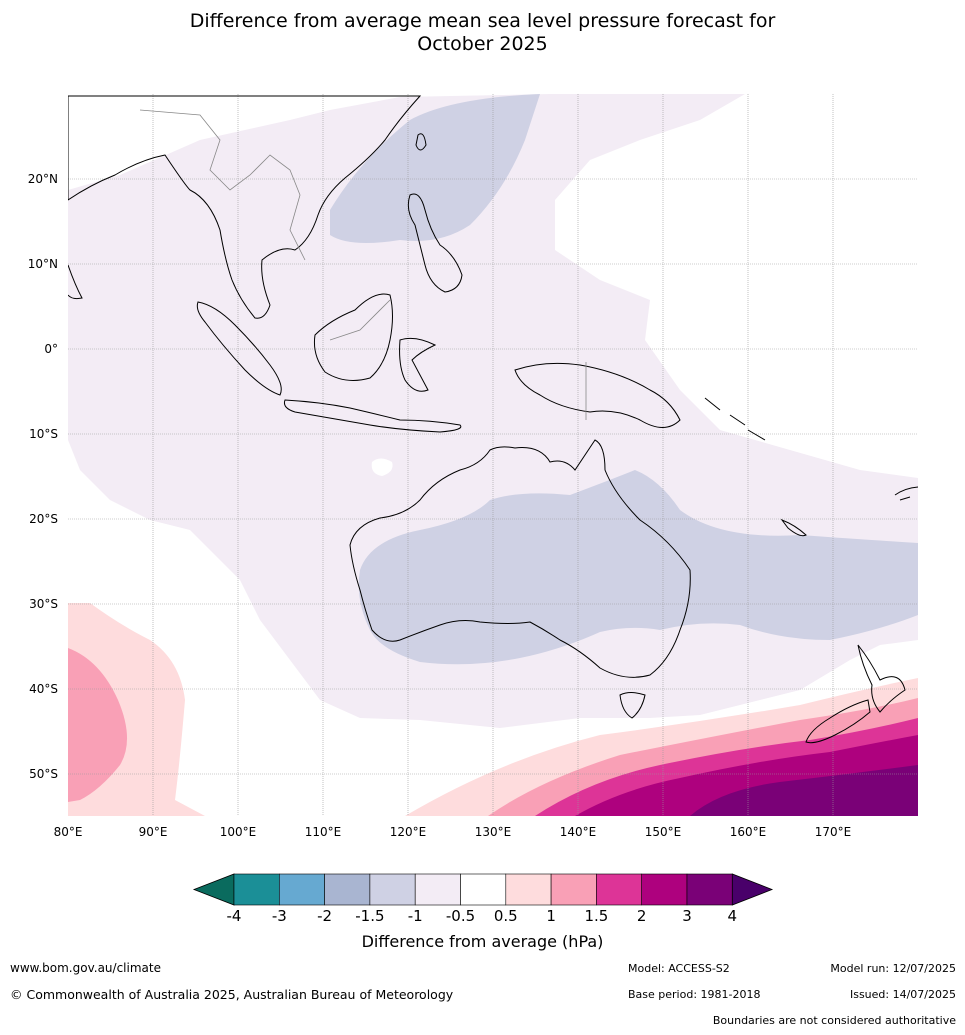  I want to click on lat-tick-label: 10°N, so click(43, 264).